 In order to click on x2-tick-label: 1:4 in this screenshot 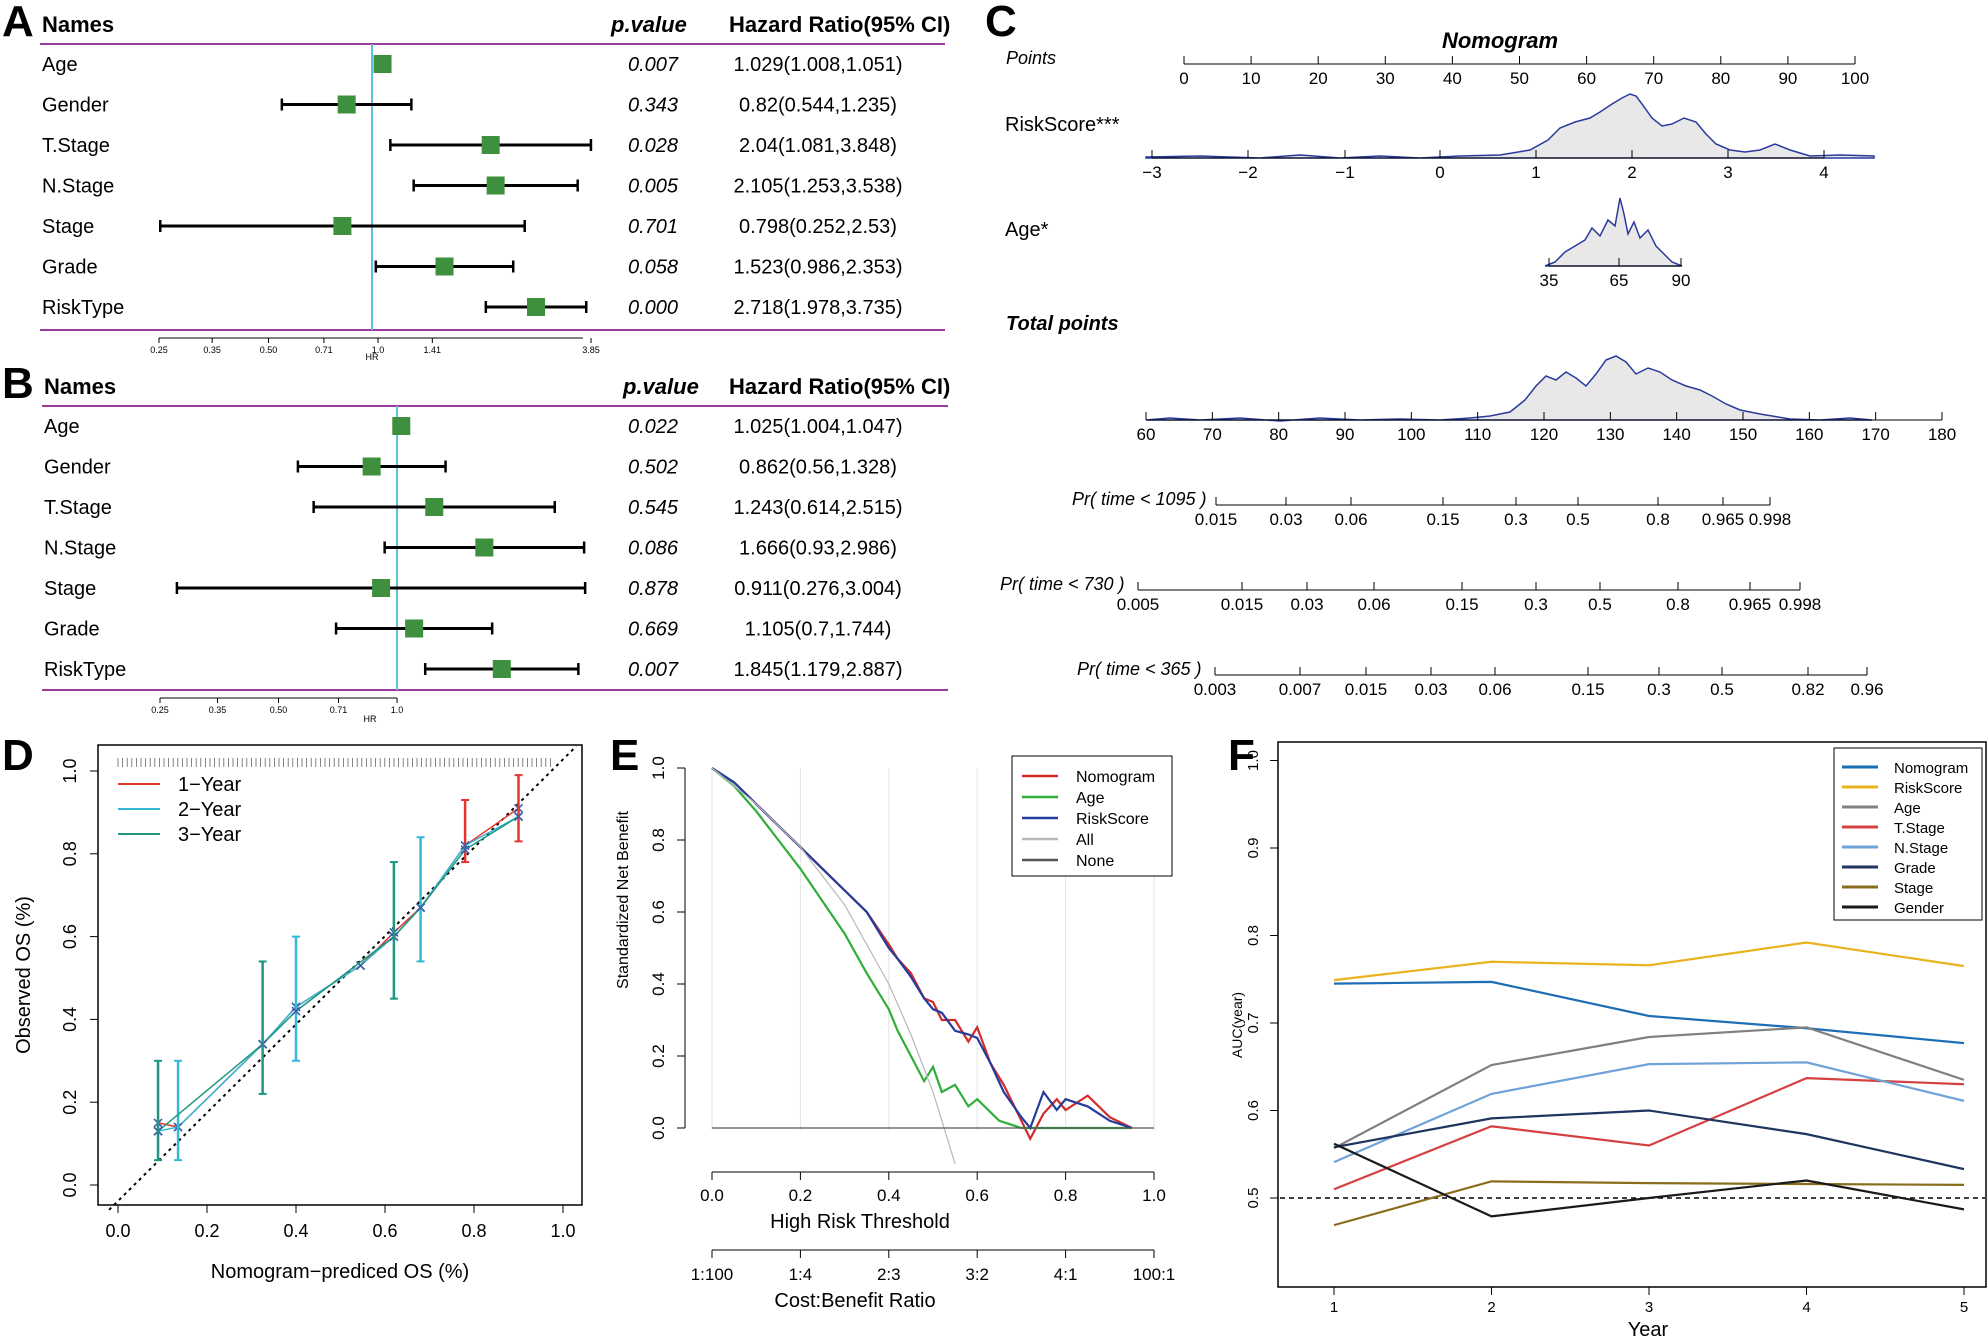, I will do `click(801, 1274)`.